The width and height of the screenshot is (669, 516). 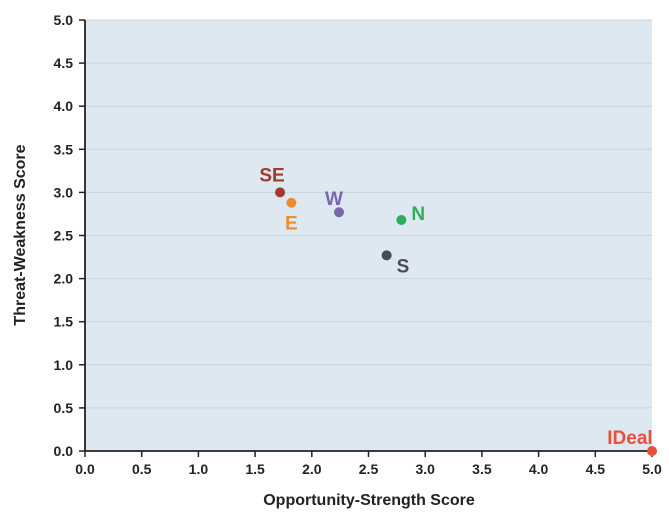 I want to click on x-tick-label: 3.5, so click(x=482, y=469).